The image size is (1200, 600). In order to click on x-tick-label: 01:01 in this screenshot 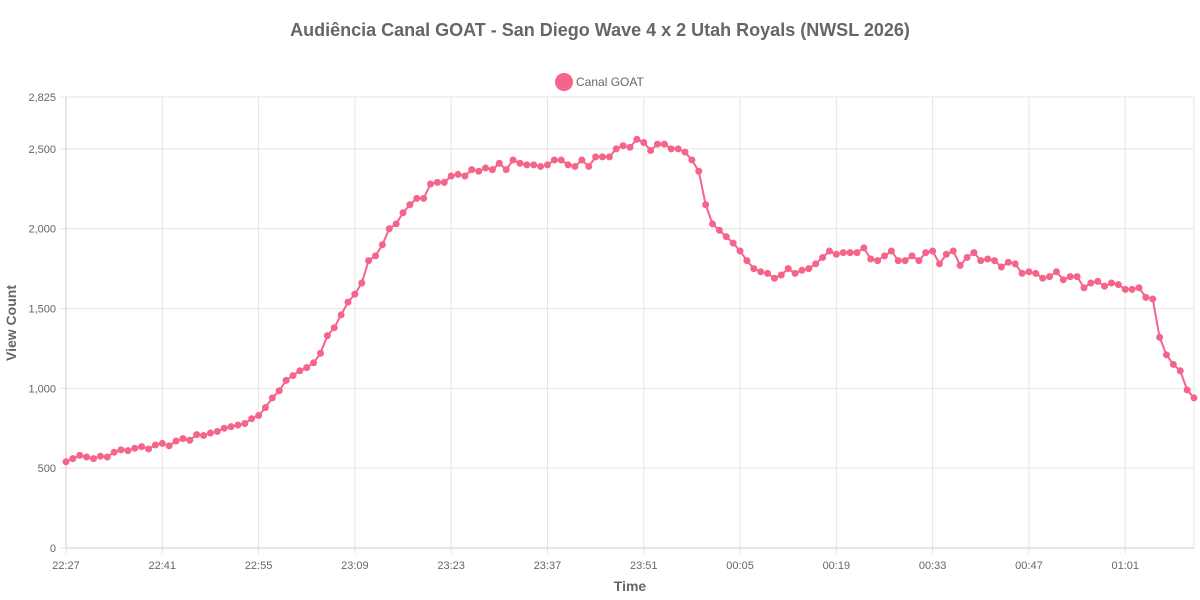, I will do `click(1125, 566)`.